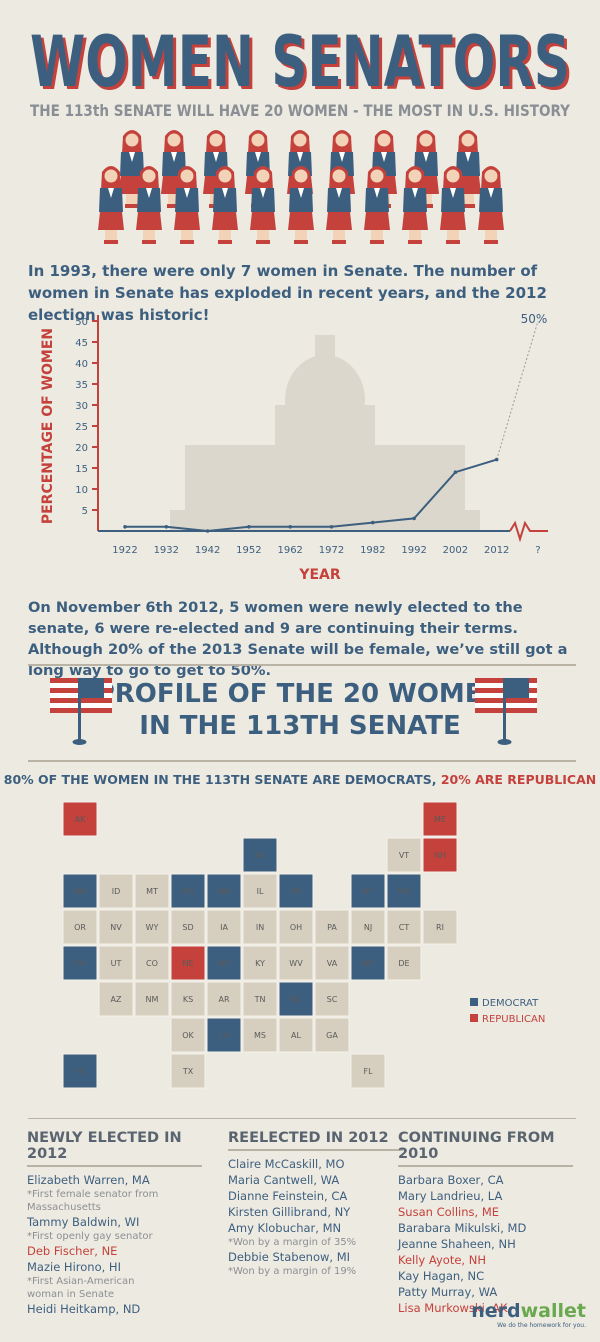 The image size is (600, 1342). I want to click on state-label: AK, so click(80, 819).